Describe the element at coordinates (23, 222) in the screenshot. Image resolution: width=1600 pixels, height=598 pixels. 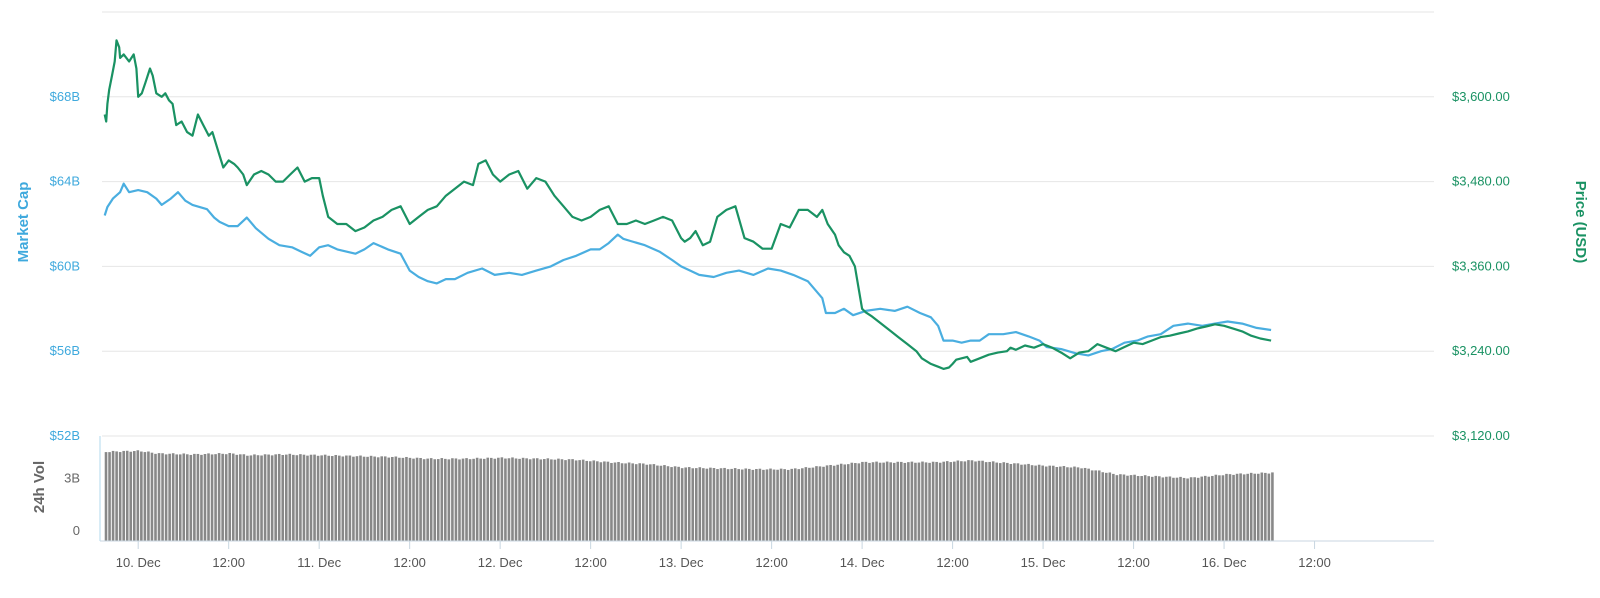
I see `left-axis-title: Market Cap` at that location.